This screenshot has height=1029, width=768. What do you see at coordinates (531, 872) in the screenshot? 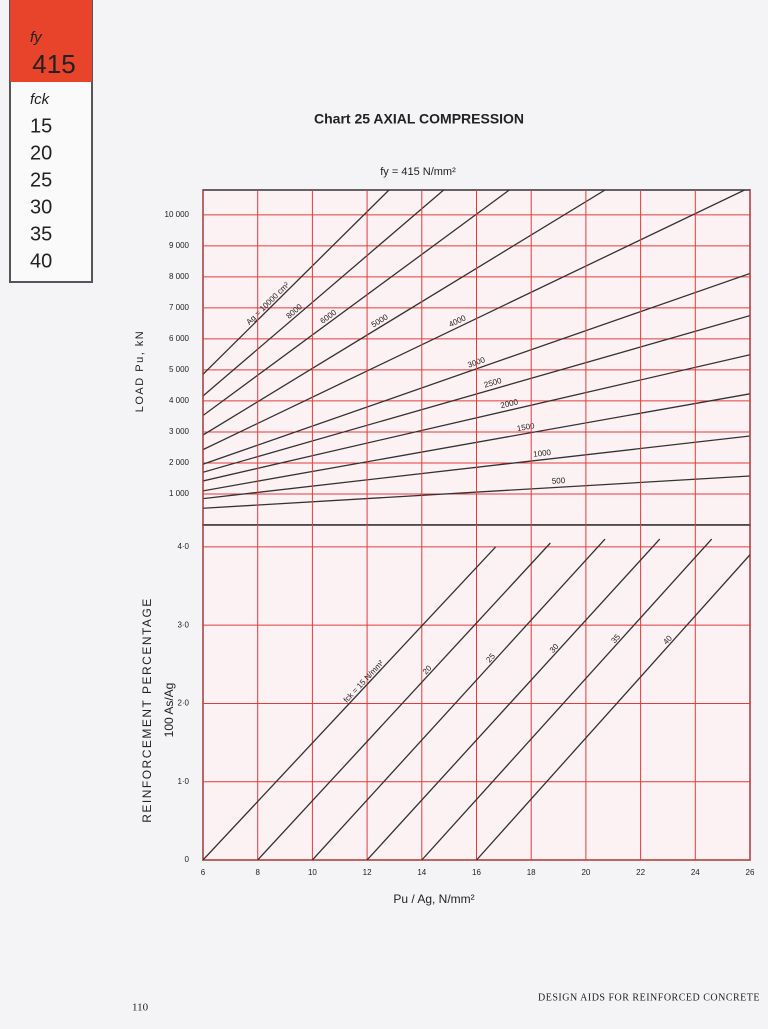
I see `x-tick-label: 18` at bounding box center [531, 872].